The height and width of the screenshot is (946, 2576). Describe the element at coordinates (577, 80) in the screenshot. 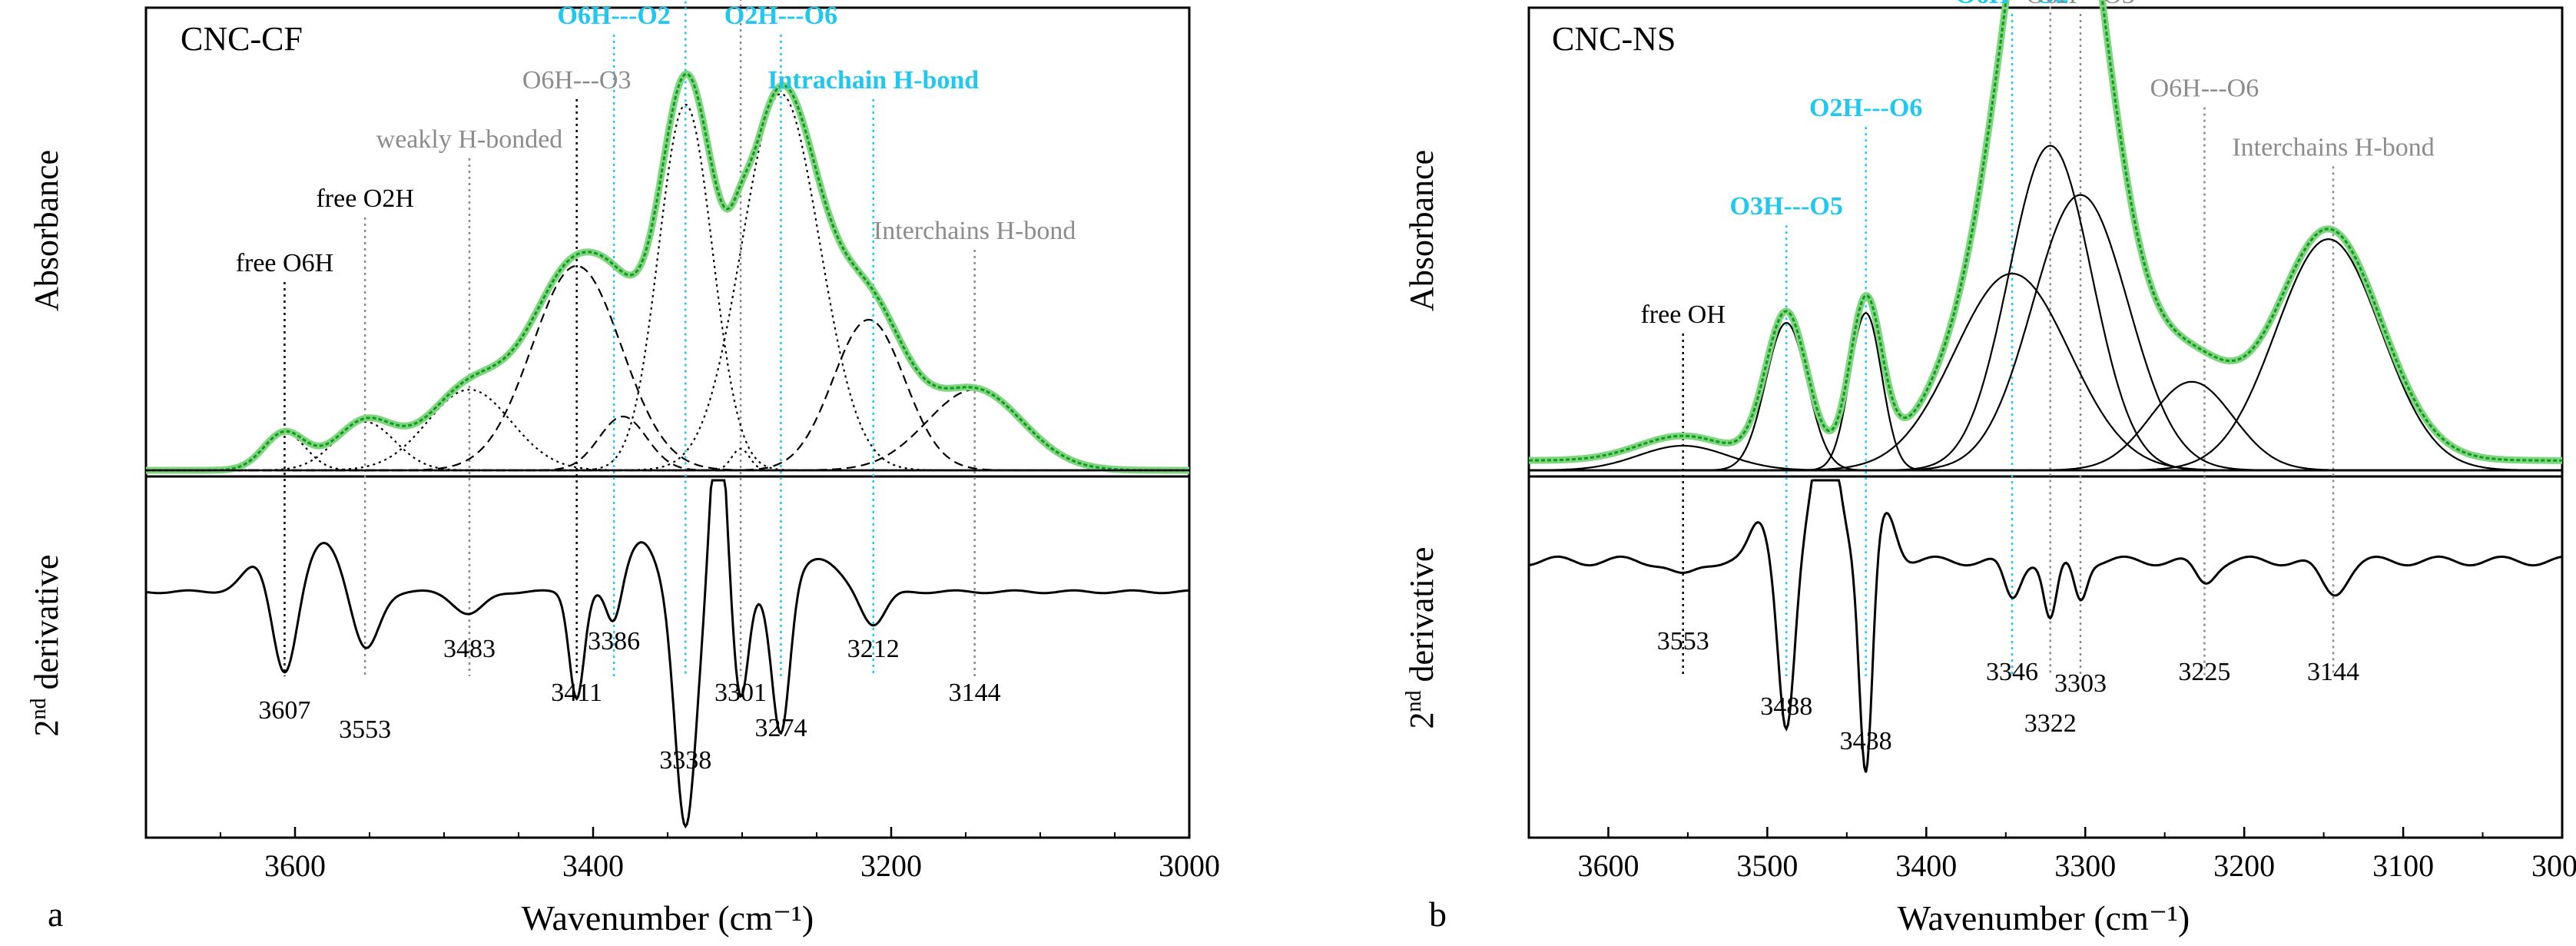

I see `assignment-label-3411: O6H---O3` at that location.